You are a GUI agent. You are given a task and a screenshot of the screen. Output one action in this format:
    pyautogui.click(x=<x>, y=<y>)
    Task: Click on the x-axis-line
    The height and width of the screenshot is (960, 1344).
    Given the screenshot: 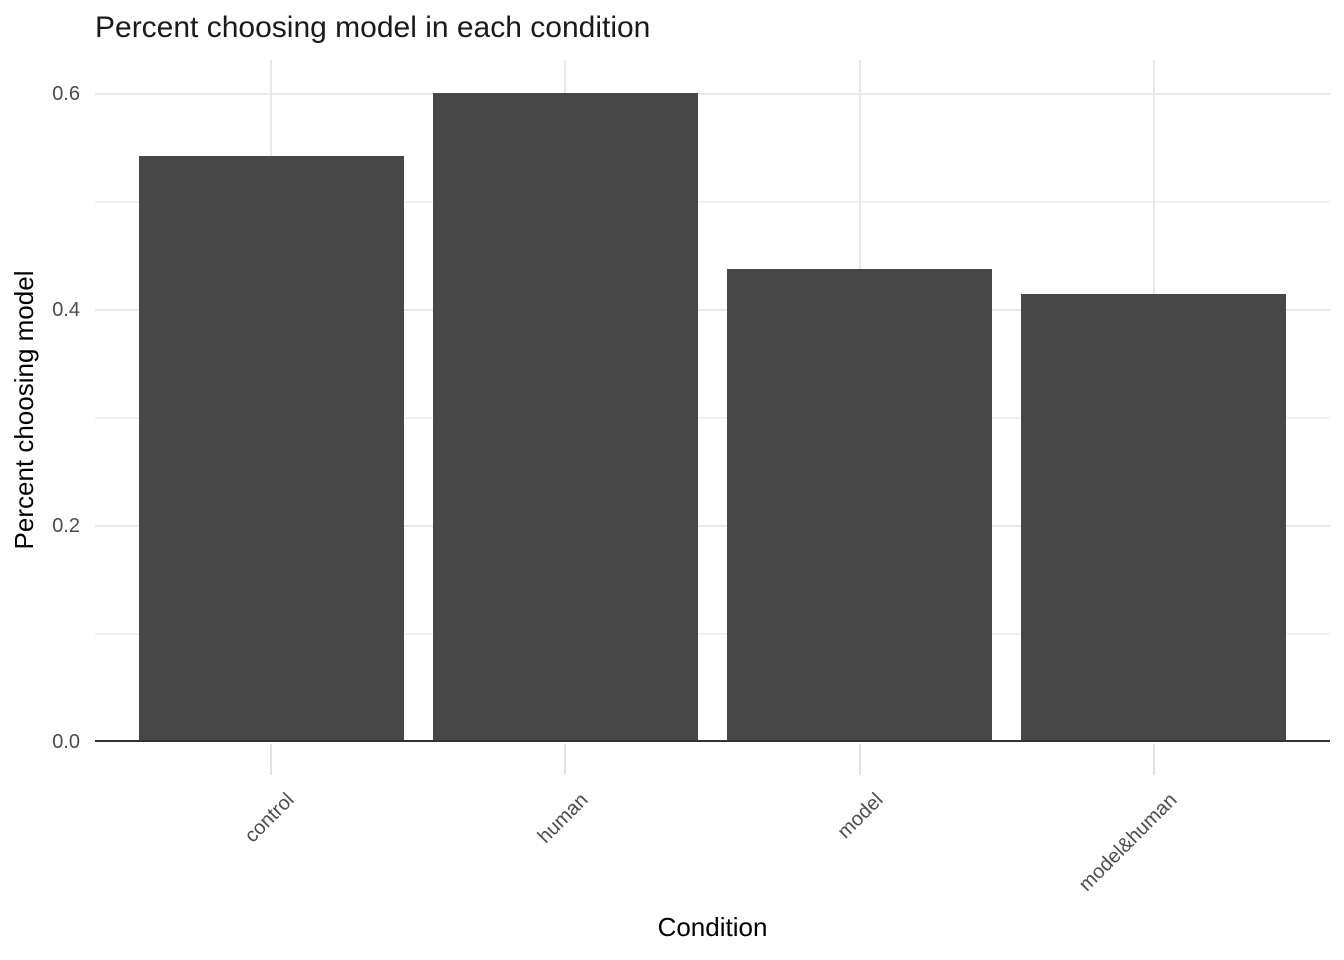 What is the action you would take?
    pyautogui.click(x=712, y=741)
    